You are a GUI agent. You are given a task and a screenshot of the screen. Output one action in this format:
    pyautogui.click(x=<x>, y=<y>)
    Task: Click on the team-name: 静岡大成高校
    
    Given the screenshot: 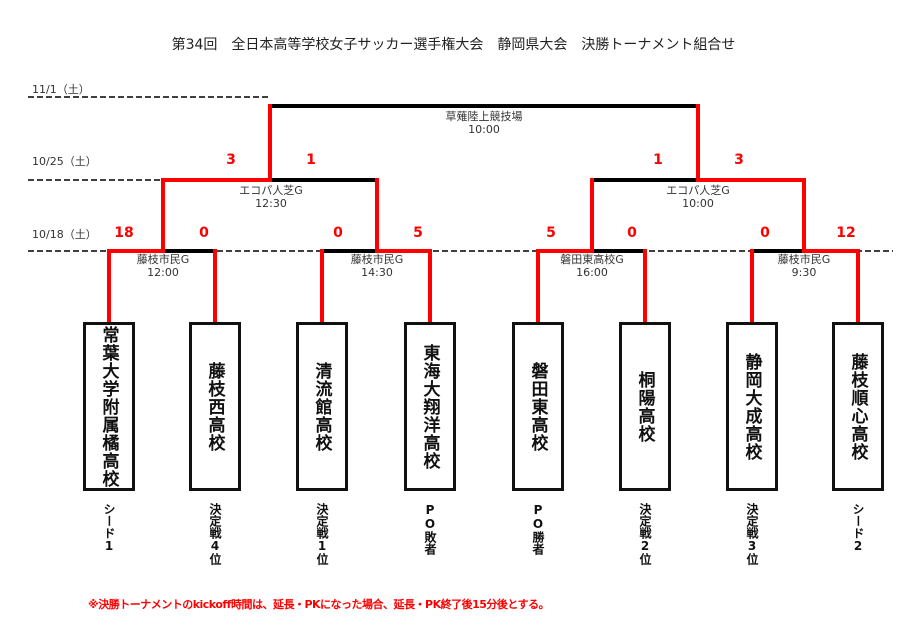 What is the action you would take?
    pyautogui.click(x=751, y=406)
    